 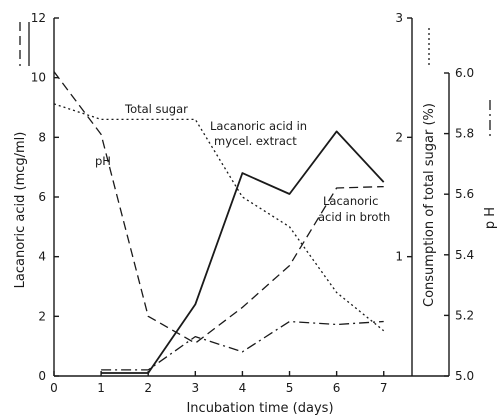 I want to click on x-tick-label: 7, so click(x=384, y=388).